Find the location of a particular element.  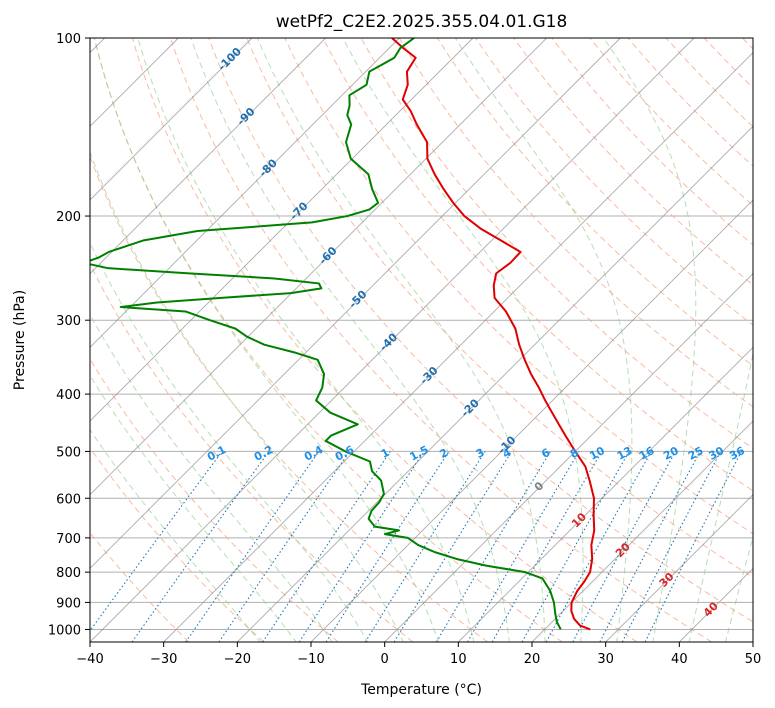

y-tick-label: 700 is located at coordinates (68, 539).